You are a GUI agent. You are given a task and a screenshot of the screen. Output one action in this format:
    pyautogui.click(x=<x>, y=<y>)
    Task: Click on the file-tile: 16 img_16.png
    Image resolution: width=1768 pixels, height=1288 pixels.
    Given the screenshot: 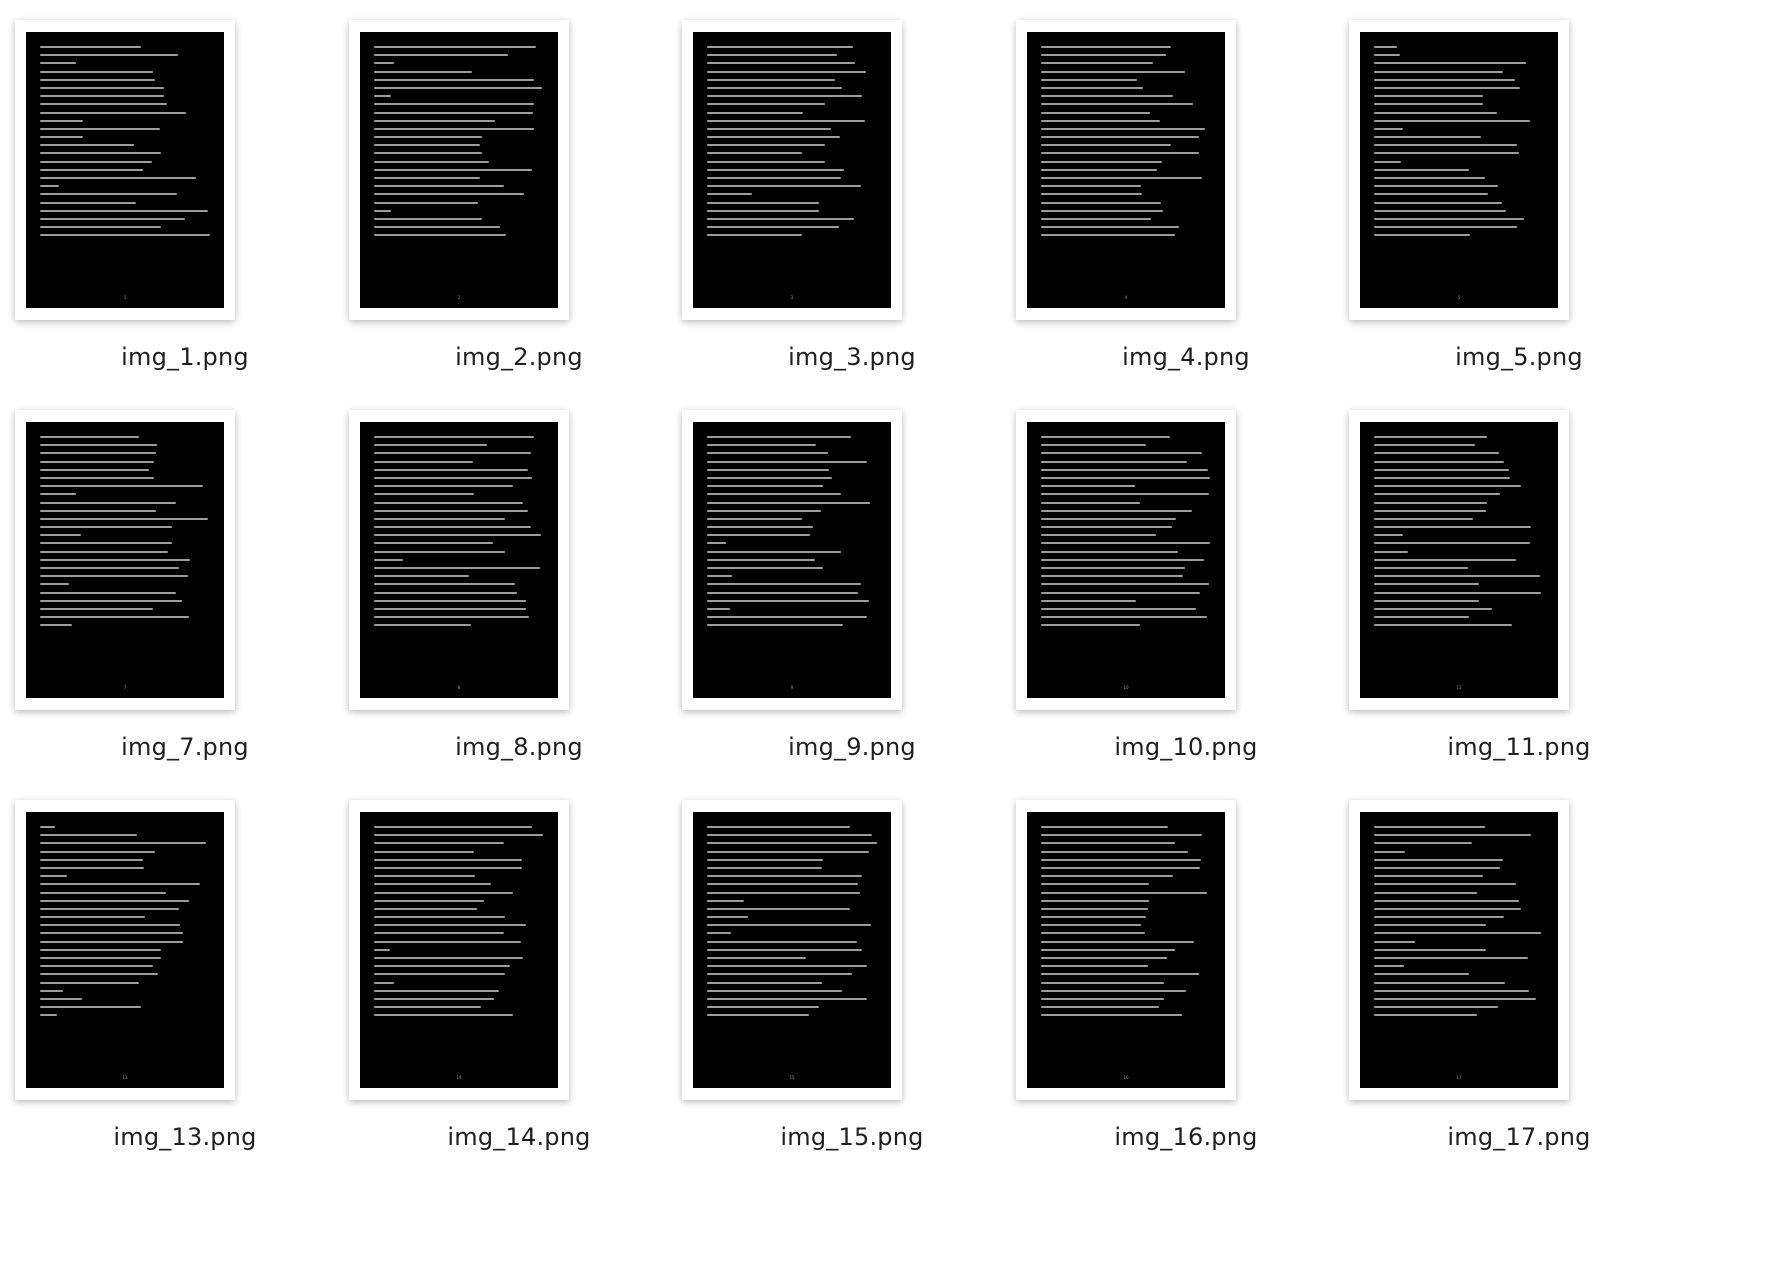 What is the action you would take?
    pyautogui.click(x=1191, y=980)
    